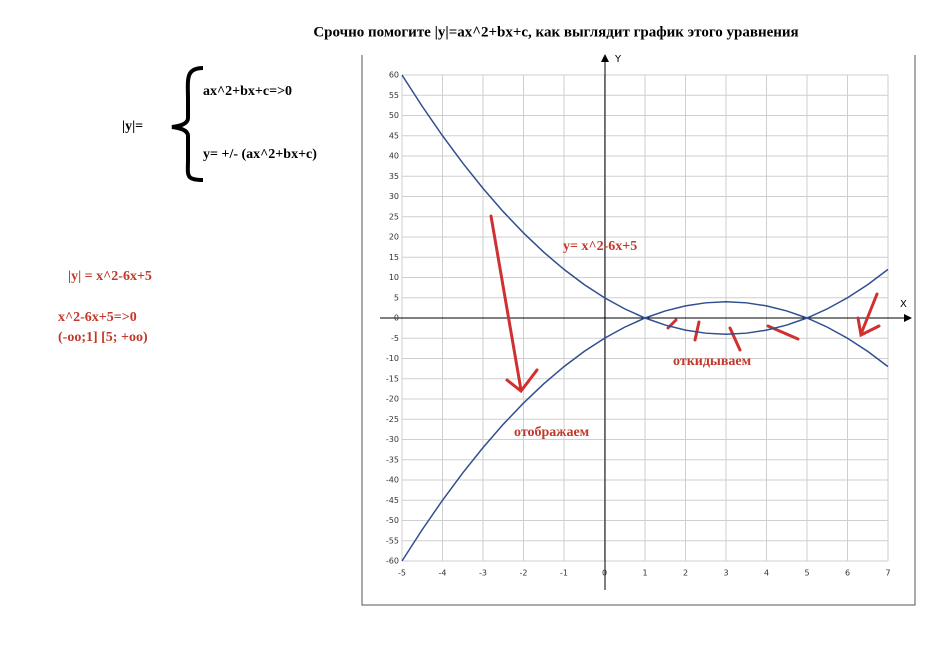 Image resolution: width=936 pixels, height=666 pixels. I want to click on x-tick-label: 0, so click(604, 573).